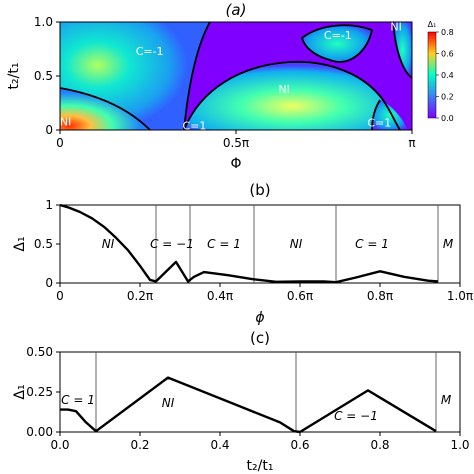 The image size is (474, 474). What do you see at coordinates (220, 296) in the screenshot?
I see `panel-b-xtick-label: 0.4π` at bounding box center [220, 296].